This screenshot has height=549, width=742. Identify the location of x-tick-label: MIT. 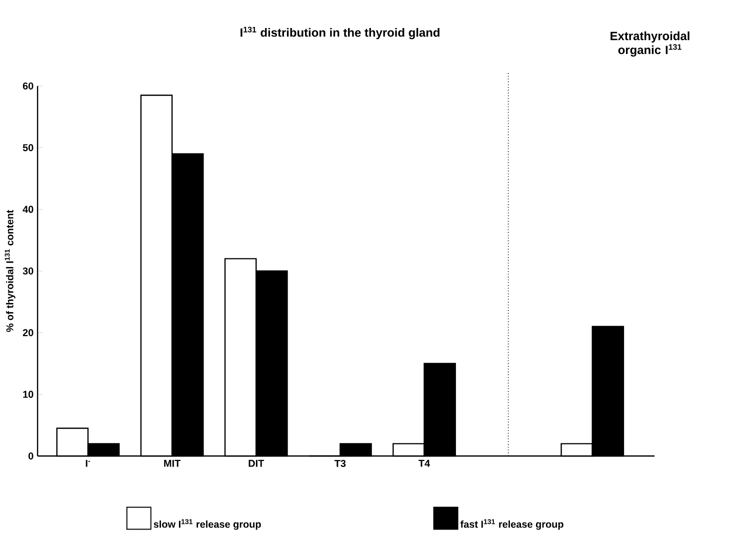
(172, 463).